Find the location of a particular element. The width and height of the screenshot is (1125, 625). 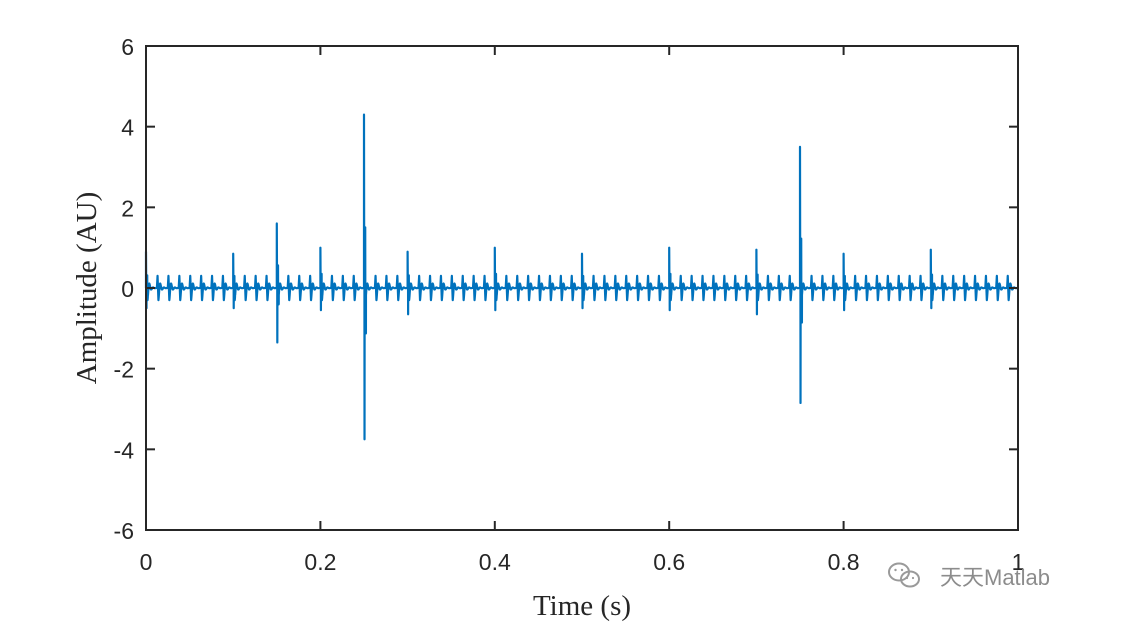

y-tick-label: 6 is located at coordinates (127, 47).